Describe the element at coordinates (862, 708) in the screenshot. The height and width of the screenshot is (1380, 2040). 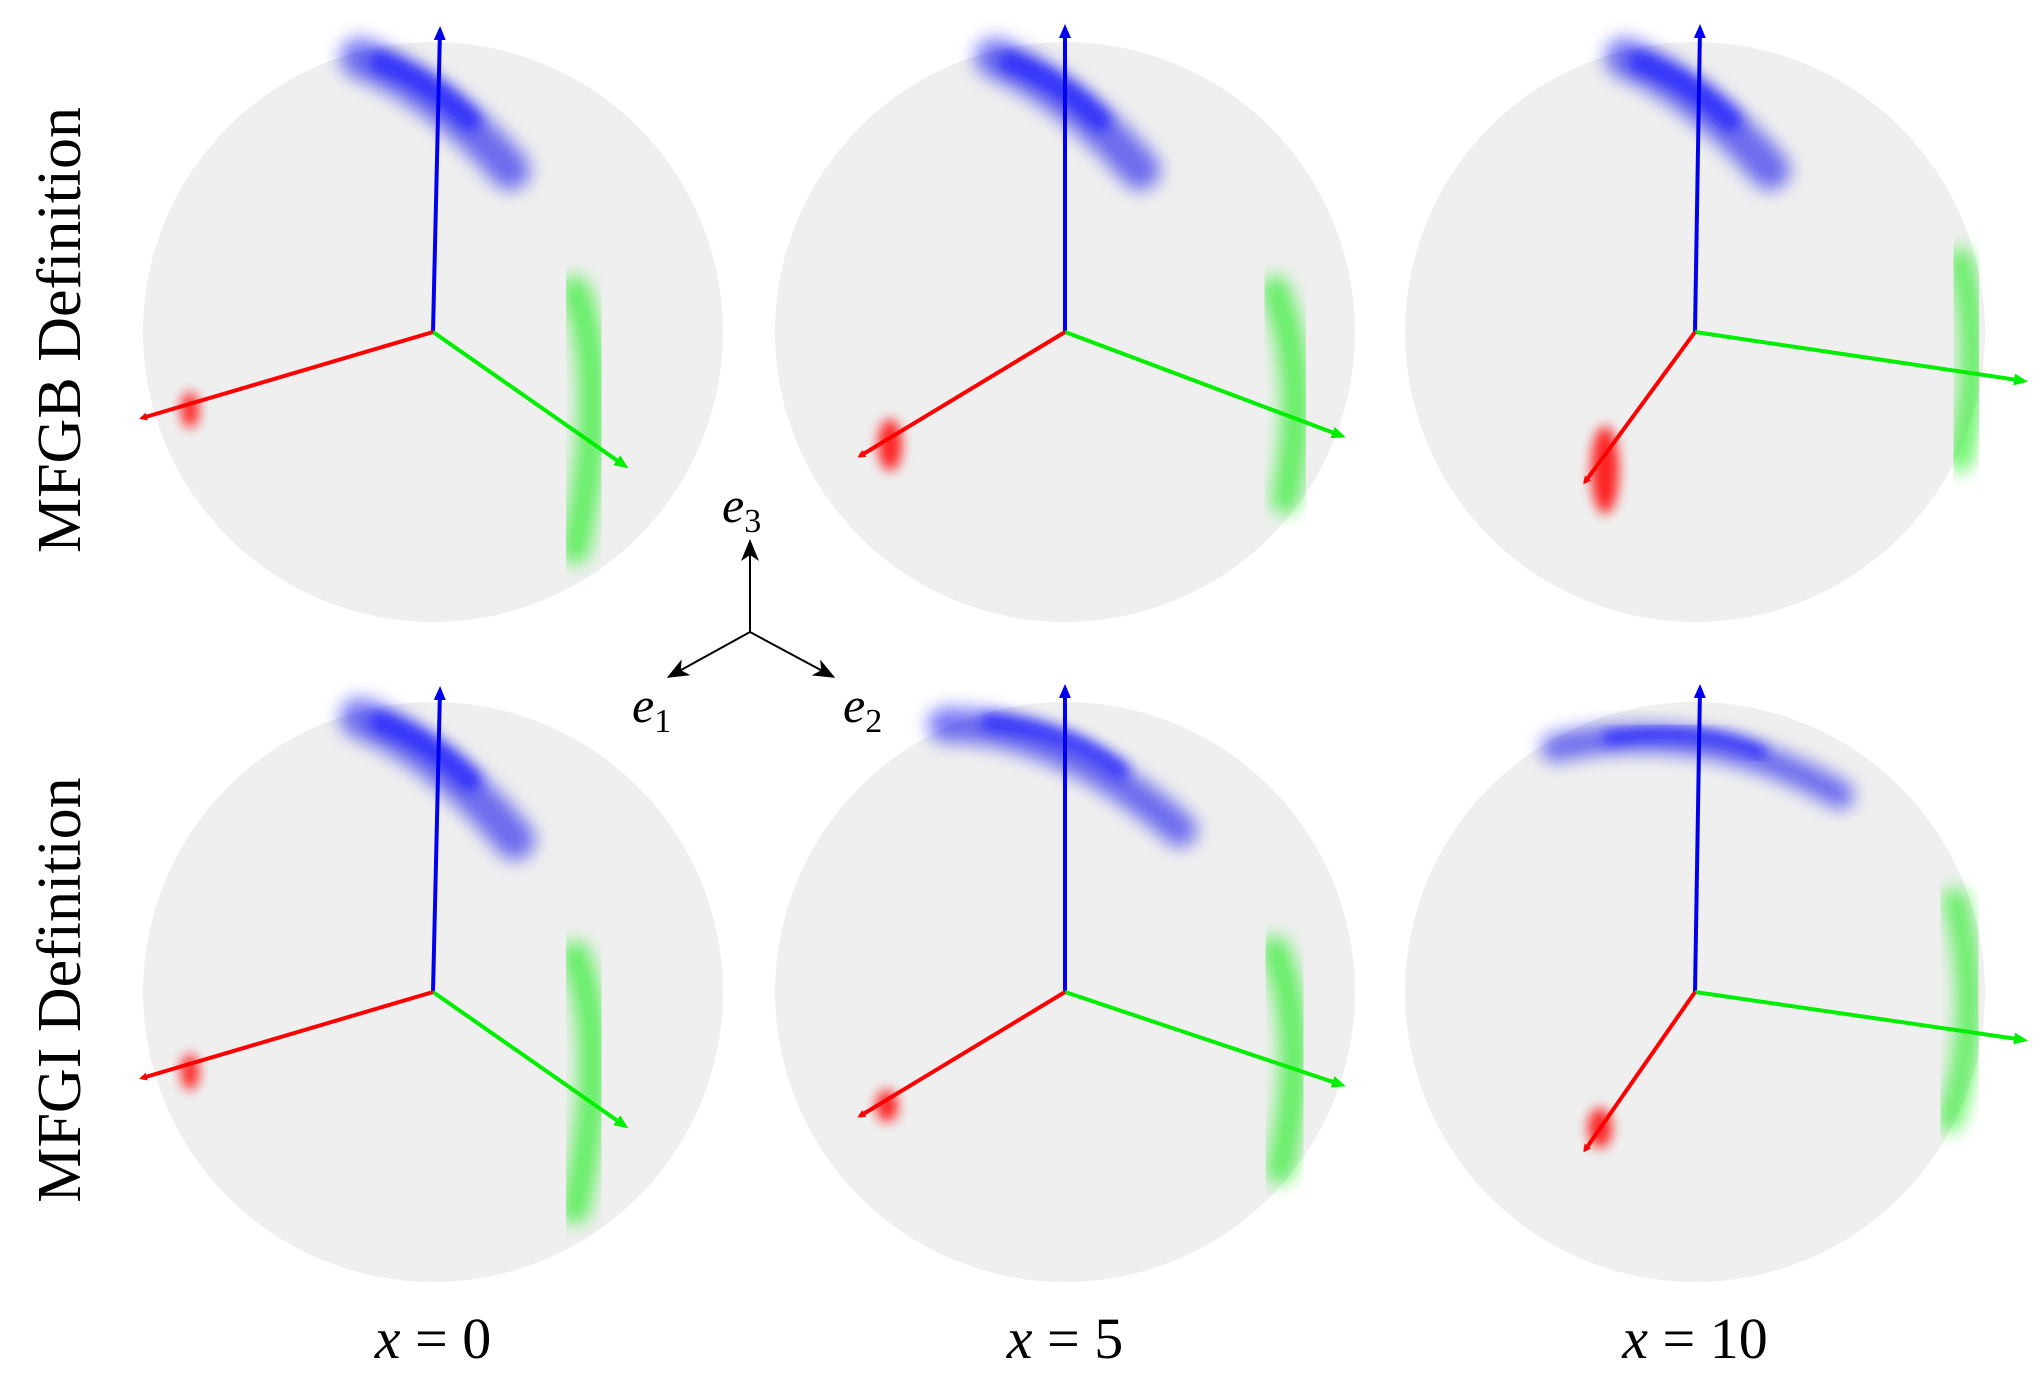
I see `frame-label-e2: e2` at that location.